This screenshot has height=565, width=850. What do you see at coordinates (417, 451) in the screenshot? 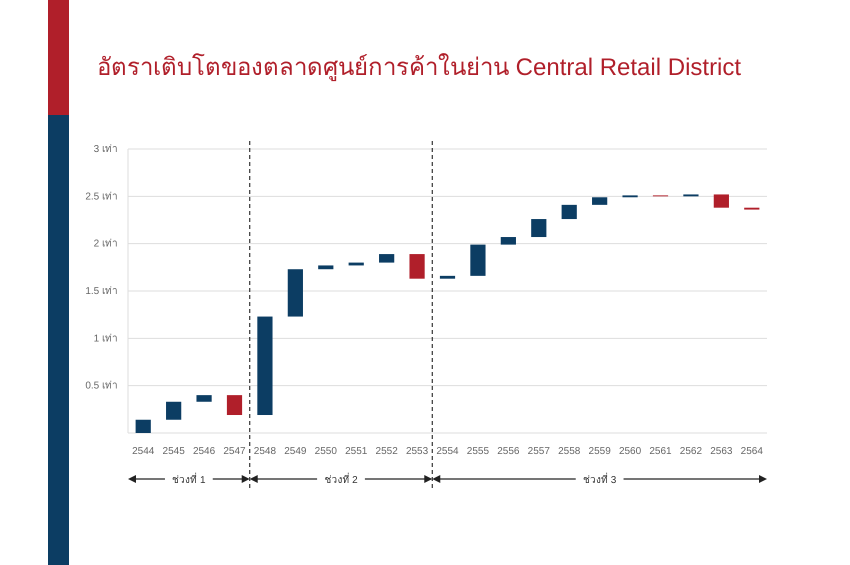
I see `x-tick-label: 2553` at bounding box center [417, 451].